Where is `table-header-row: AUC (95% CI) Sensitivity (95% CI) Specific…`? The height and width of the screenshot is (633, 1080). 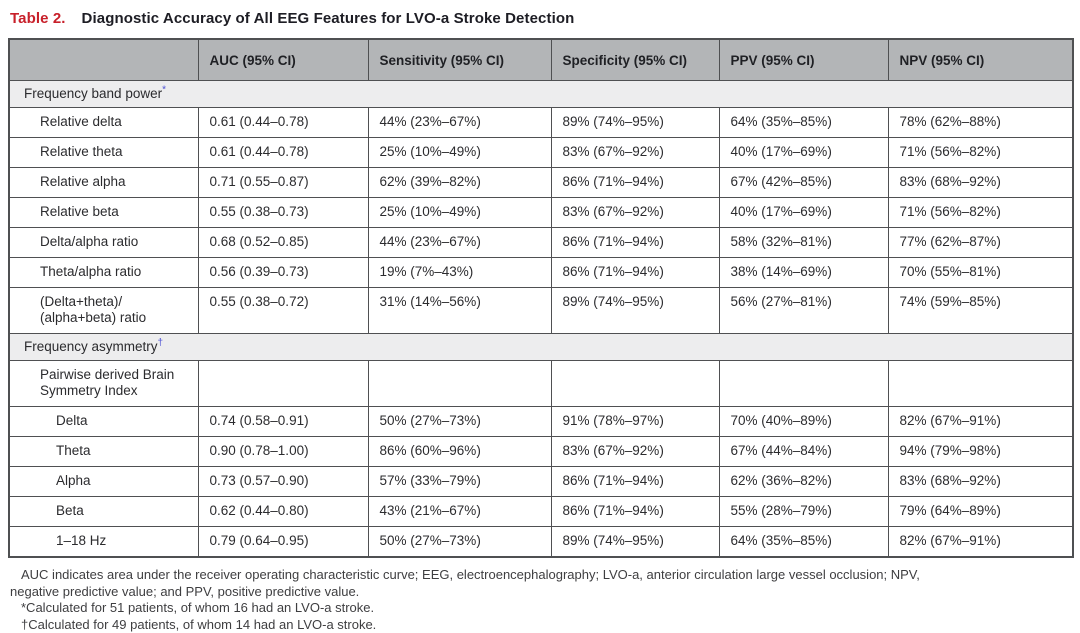 table-header-row: AUC (95% CI) Sensitivity (95% CI) Specific… is located at coordinates (541, 59).